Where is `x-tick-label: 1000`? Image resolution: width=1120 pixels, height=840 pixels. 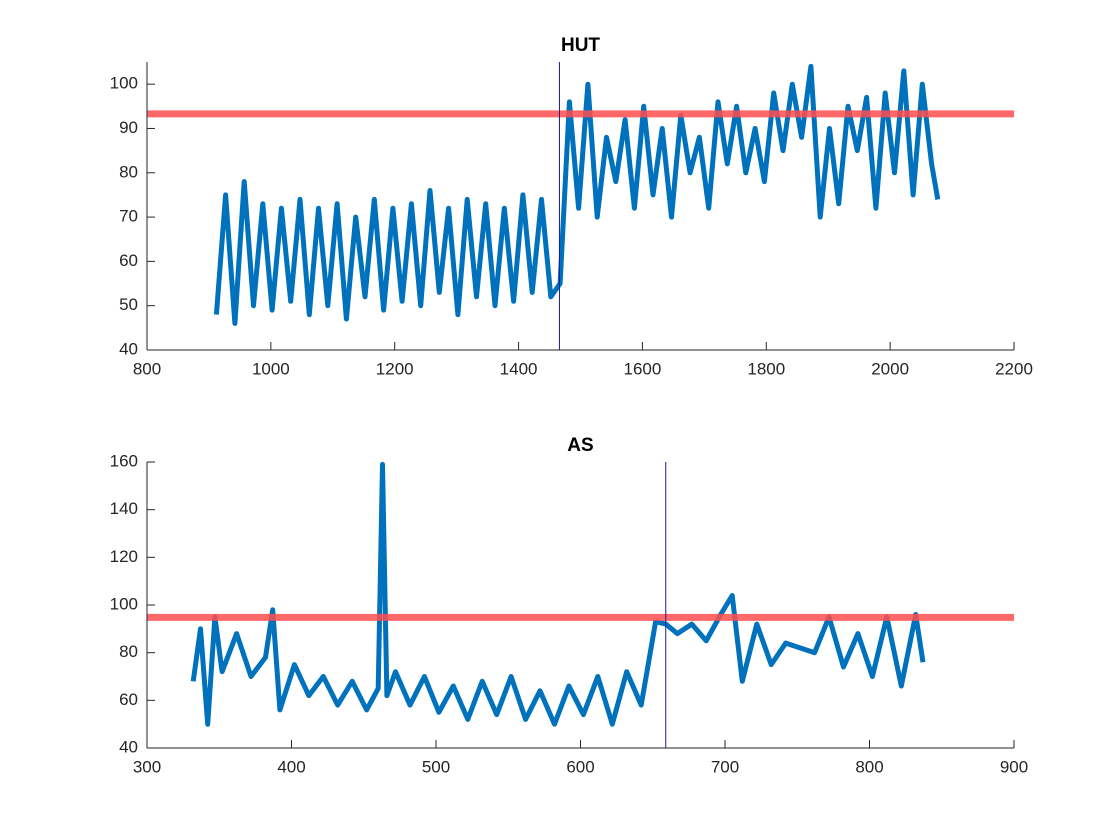
x-tick-label: 1000 is located at coordinates (271, 368).